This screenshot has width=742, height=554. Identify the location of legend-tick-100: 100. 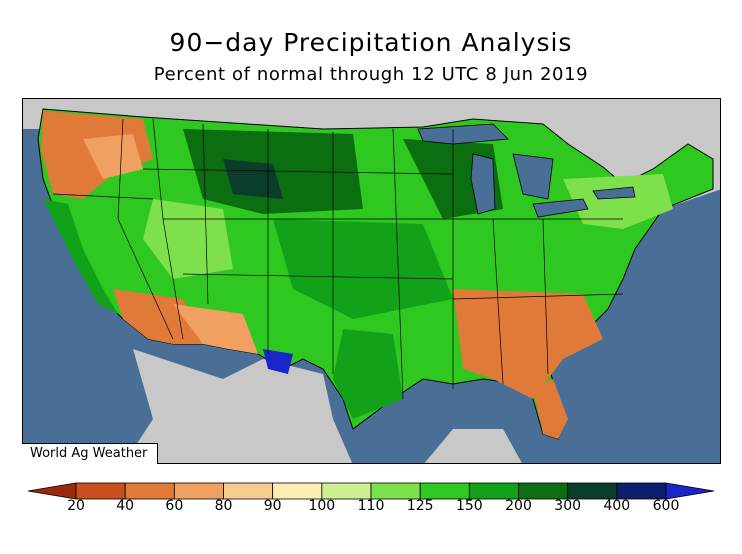
(322, 506).